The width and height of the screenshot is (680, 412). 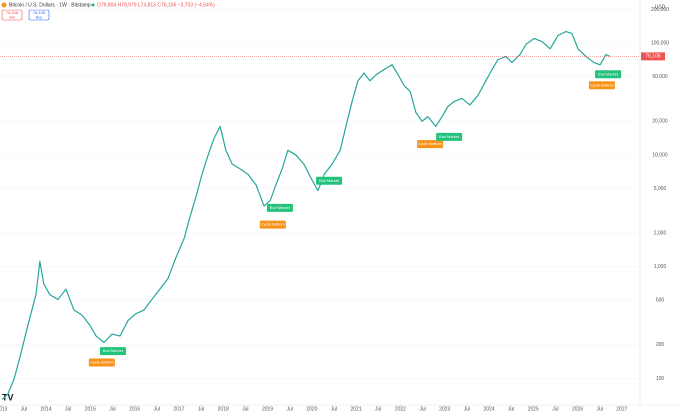 What do you see at coordinates (660, 233) in the screenshot?
I see `y-tick-label: 2,000` at bounding box center [660, 233].